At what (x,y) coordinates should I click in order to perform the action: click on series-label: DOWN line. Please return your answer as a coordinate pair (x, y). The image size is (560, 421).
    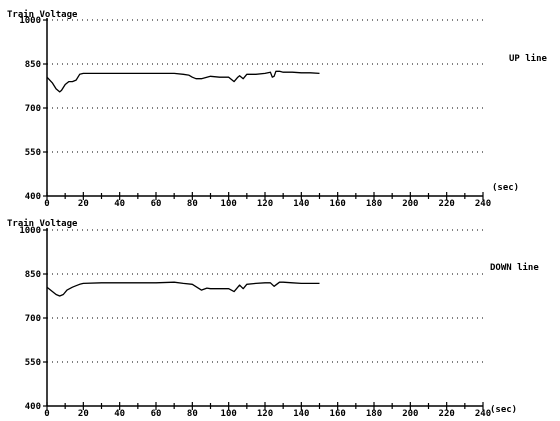
    Looking at the image, I should click on (514, 267).